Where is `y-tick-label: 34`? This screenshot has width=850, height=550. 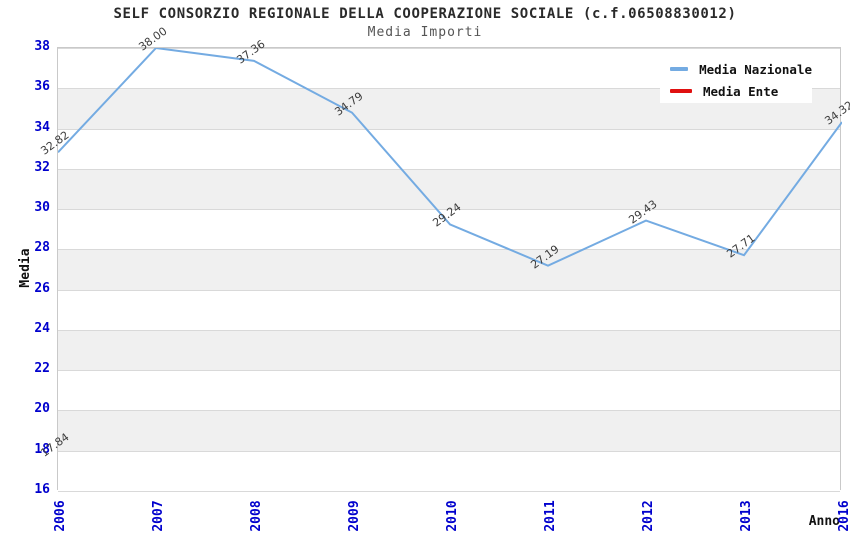
y-tick-label: 34 is located at coordinates (42, 127).